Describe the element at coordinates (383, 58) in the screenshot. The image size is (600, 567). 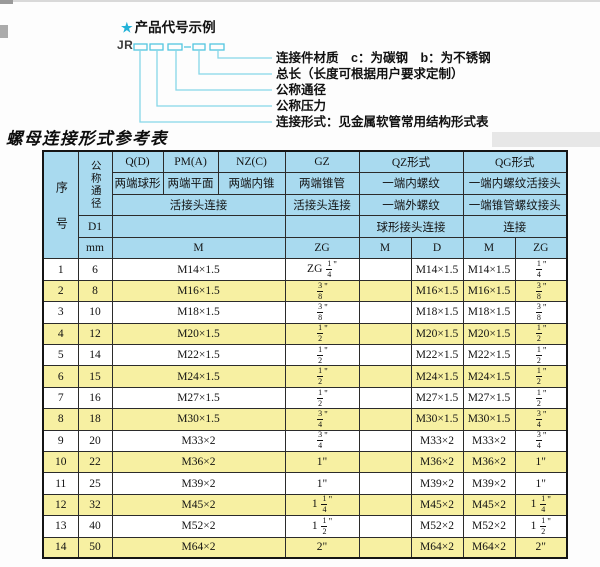
I see `code-label-material: 连接件材质 c：为碳钢 b：为不锈钢` at that location.